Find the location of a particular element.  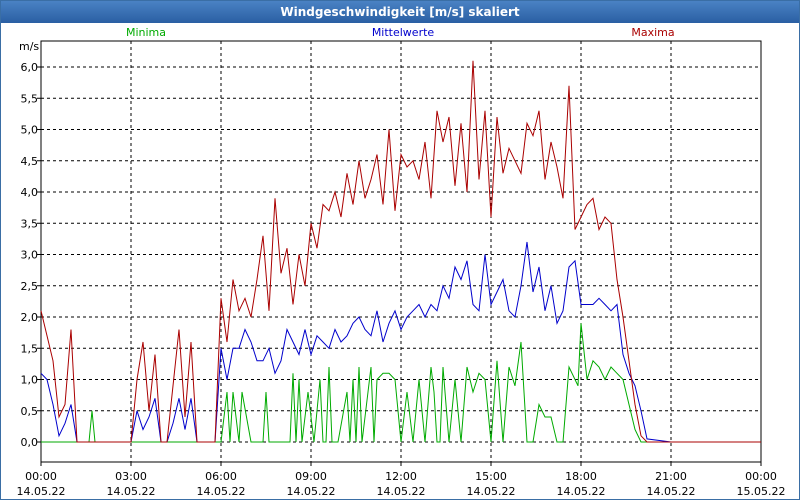

y-tick-label: 3,0 is located at coordinates (30, 255).